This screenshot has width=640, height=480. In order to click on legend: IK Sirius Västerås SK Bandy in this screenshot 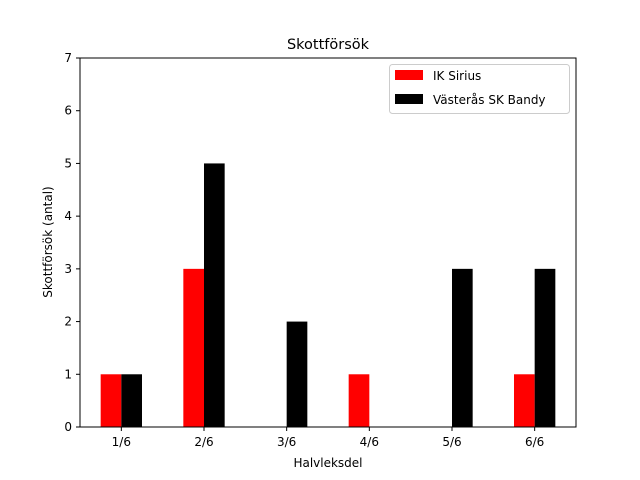, I will do `click(479, 89)`.